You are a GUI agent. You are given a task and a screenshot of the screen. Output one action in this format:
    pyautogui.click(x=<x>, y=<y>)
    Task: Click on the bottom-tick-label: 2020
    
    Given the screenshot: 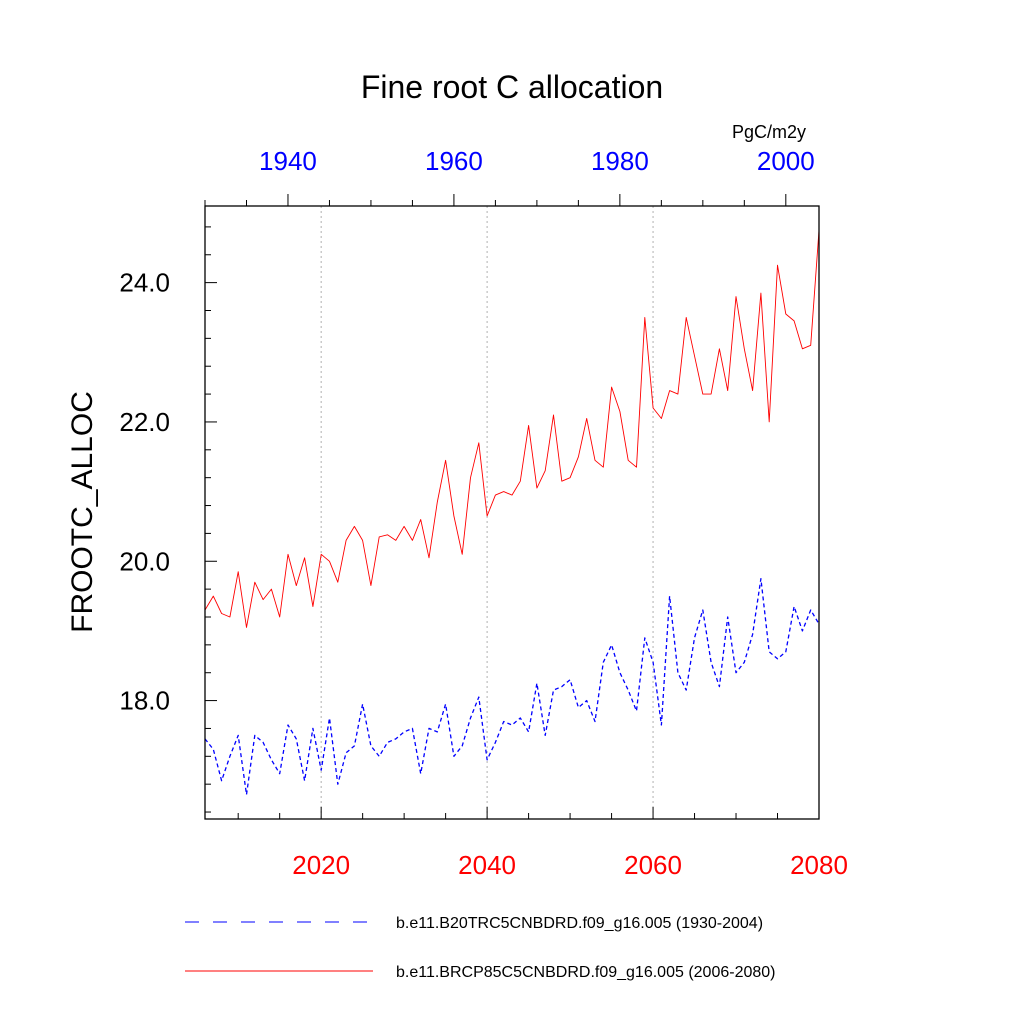 What is the action you would take?
    pyautogui.click(x=321, y=865)
    